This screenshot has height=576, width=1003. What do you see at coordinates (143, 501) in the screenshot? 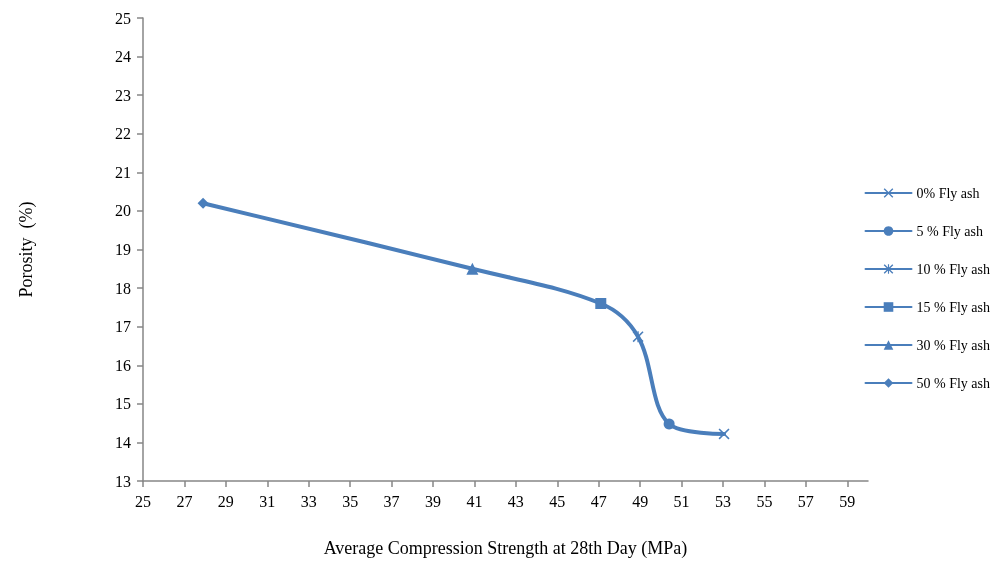
I see `x-tick-label: 25` at bounding box center [143, 501].